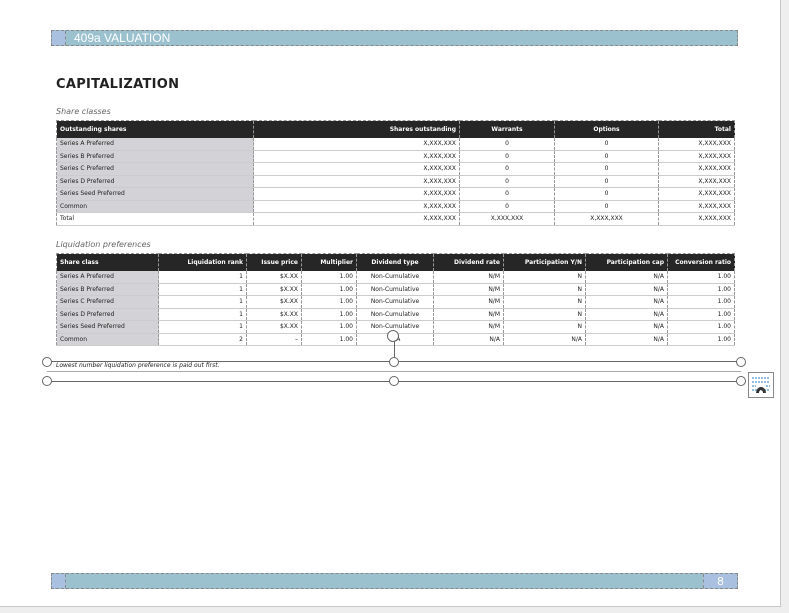 The image size is (789, 613). Describe the element at coordinates (202, 339) in the screenshot. I see `table-cell: 2` at that location.